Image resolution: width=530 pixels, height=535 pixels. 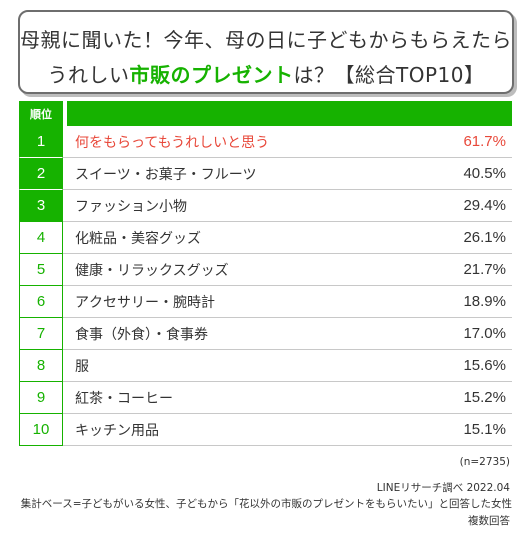 I want to click on item-label: 化粧品・美容グッズ, so click(x=138, y=238).